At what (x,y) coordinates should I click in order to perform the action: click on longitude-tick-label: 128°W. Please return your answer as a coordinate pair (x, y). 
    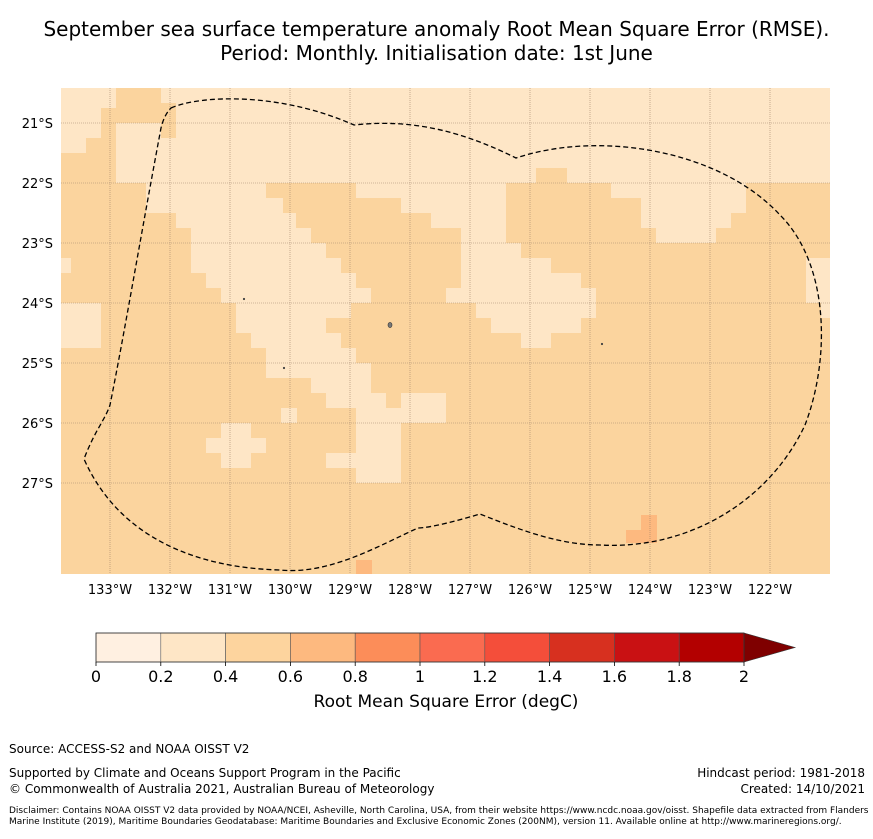
    Looking at the image, I should click on (410, 590).